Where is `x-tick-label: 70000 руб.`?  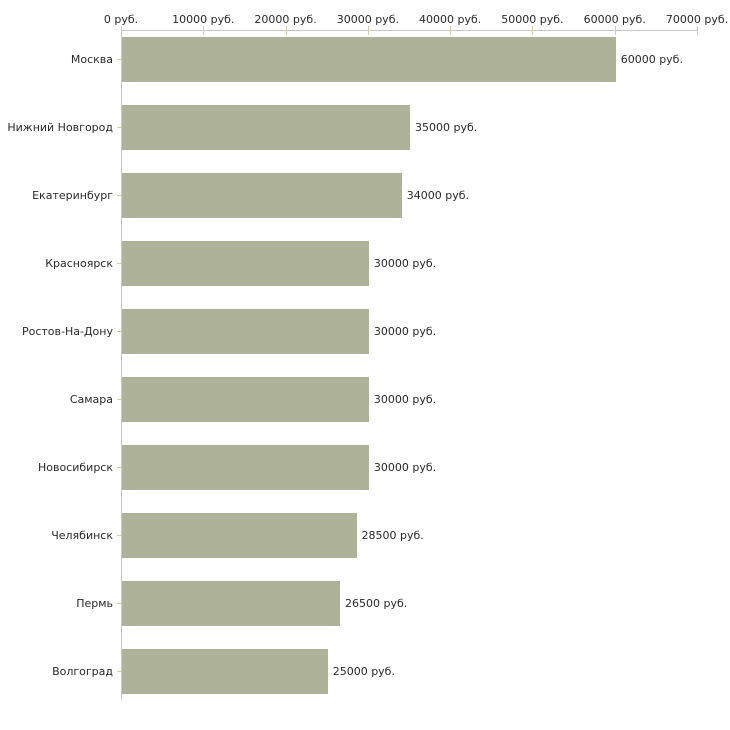
x-tick-label: 70000 руб. is located at coordinates (697, 19).